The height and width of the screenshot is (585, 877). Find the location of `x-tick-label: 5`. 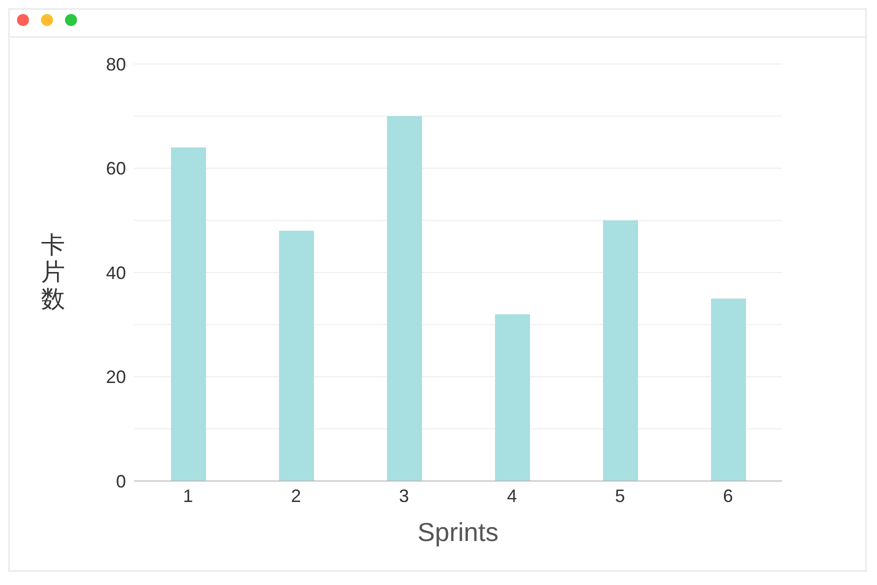

x-tick-label: 5 is located at coordinates (620, 496).